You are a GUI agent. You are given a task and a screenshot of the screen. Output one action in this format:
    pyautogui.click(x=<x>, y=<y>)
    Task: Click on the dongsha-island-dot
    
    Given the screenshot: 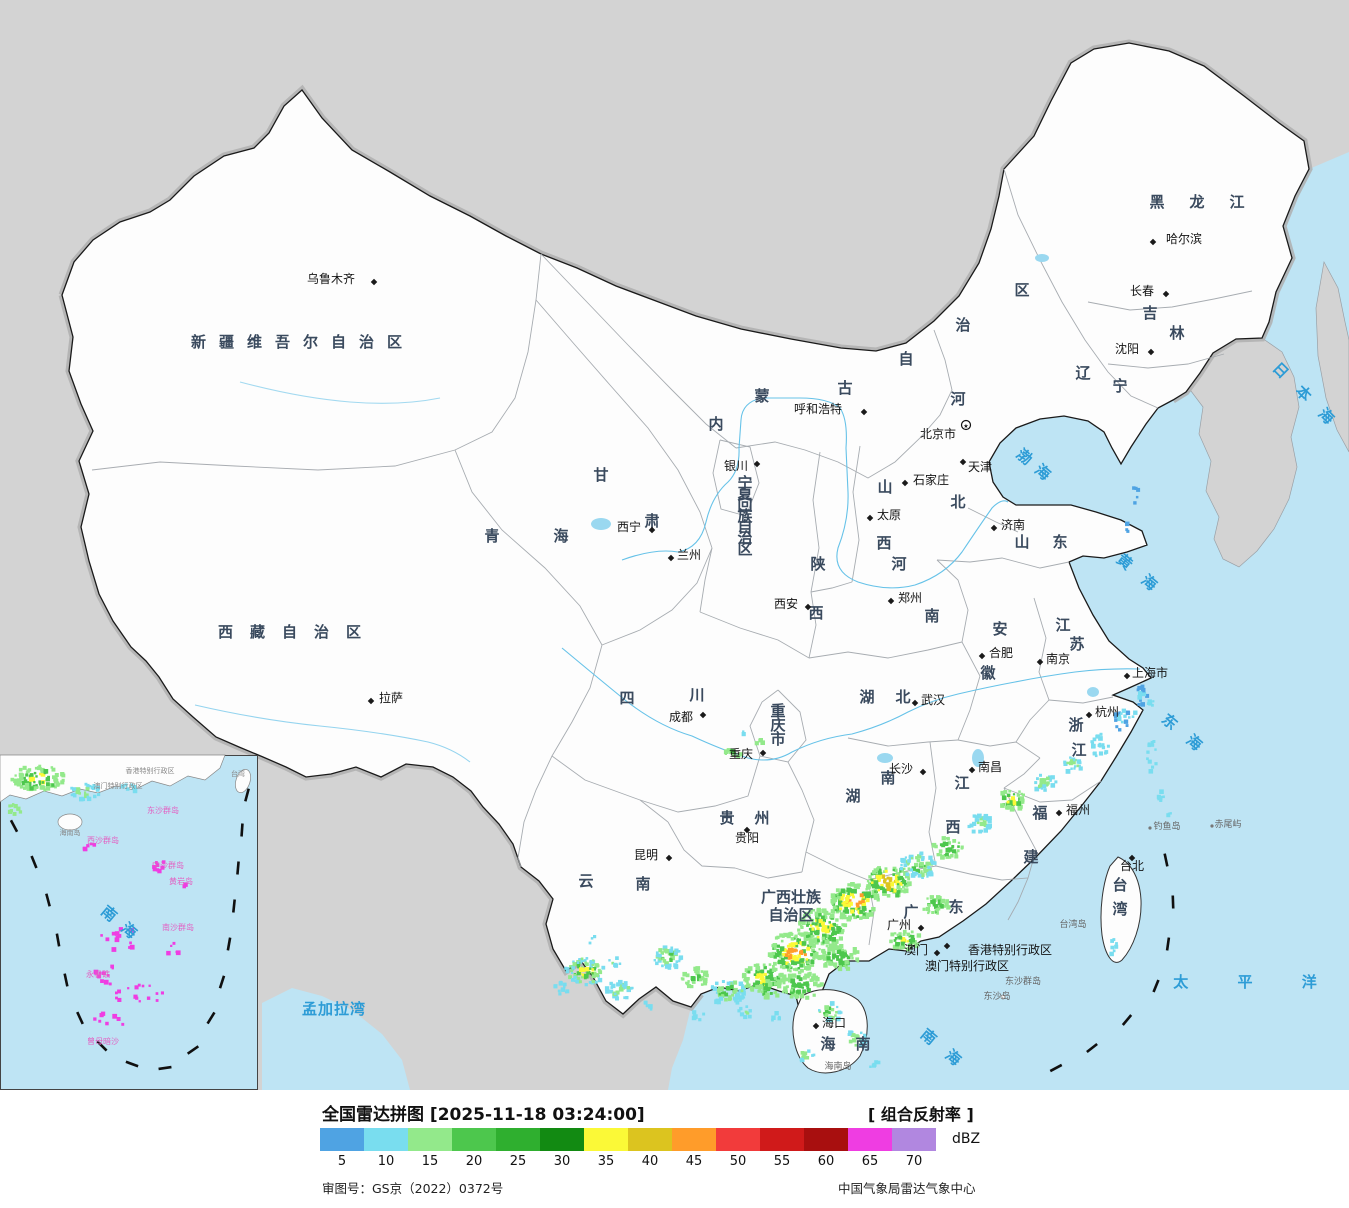 What is the action you would take?
    pyautogui.click(x=1003, y=997)
    